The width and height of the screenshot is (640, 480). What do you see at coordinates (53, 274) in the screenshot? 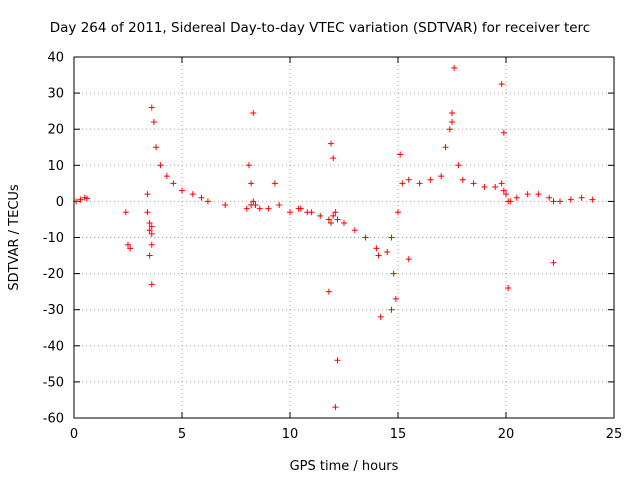
I see `y-tick-label: -20` at bounding box center [53, 274].